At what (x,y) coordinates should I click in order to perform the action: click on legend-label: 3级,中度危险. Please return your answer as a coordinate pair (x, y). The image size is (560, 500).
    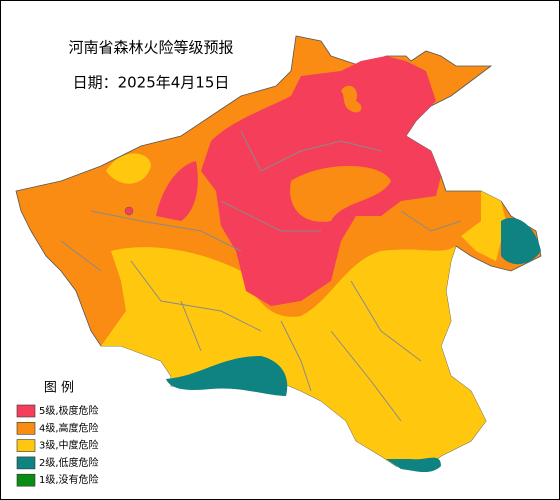
    Looking at the image, I should click on (69, 445).